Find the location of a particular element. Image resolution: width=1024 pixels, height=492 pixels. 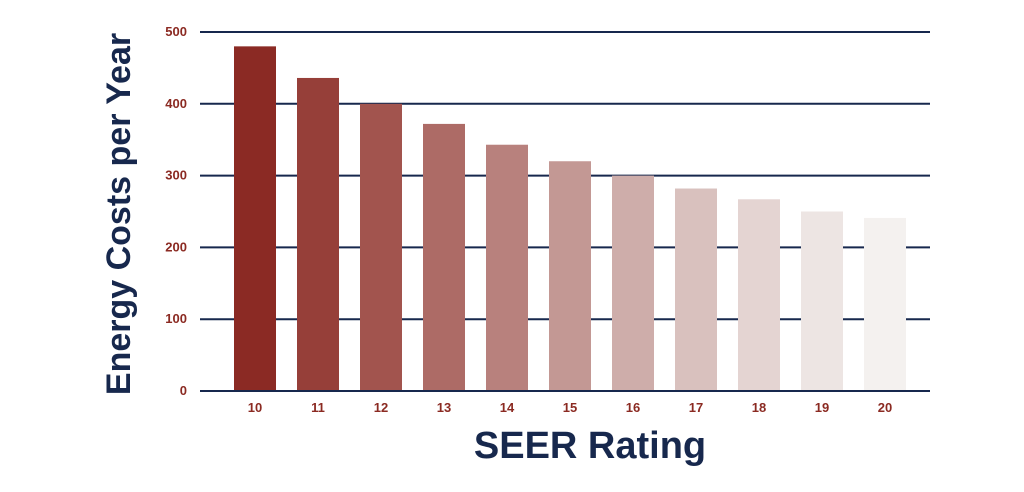

x-tick-label: 20 is located at coordinates (885, 407).